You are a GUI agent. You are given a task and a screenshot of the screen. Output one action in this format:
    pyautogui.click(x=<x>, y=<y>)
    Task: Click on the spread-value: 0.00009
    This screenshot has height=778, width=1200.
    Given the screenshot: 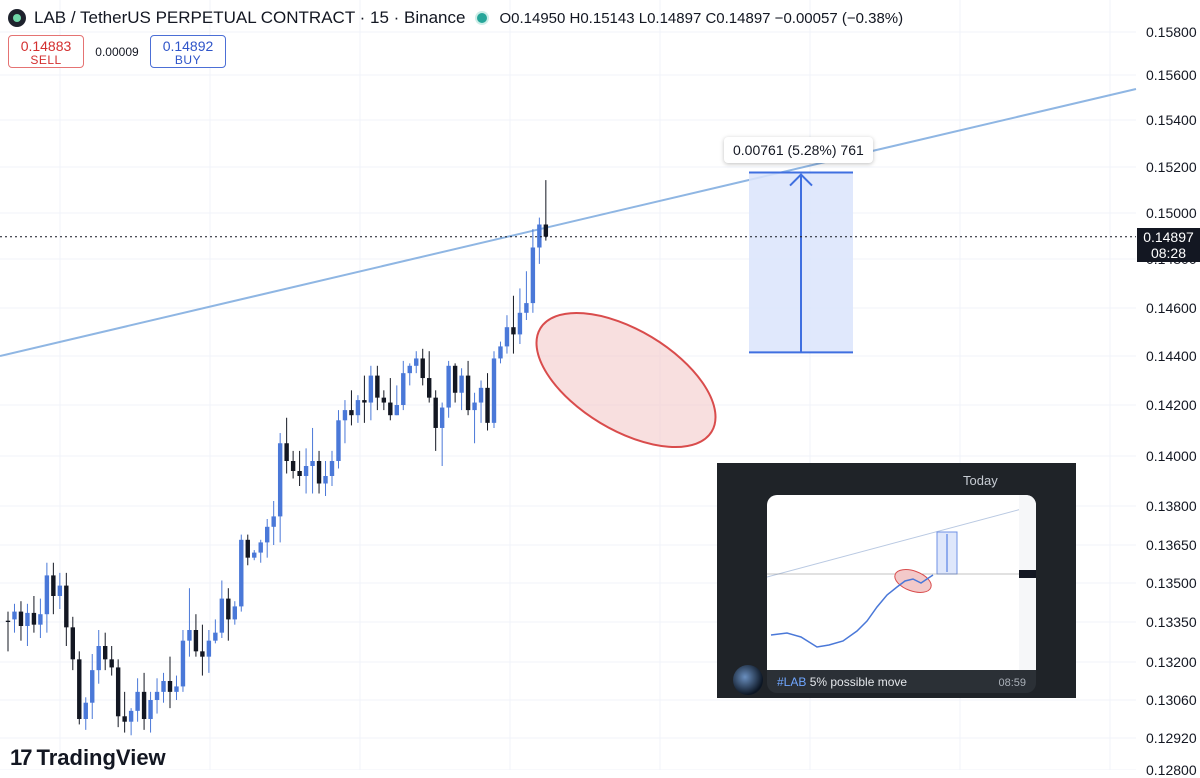 What is the action you would take?
    pyautogui.click(x=117, y=51)
    